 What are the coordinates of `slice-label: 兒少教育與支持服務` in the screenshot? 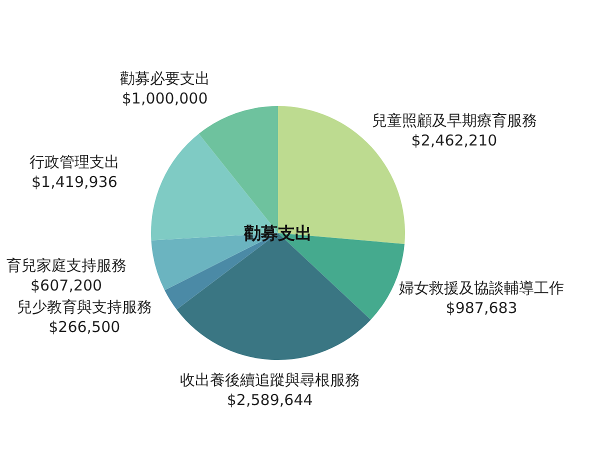 It's located at (84, 307).